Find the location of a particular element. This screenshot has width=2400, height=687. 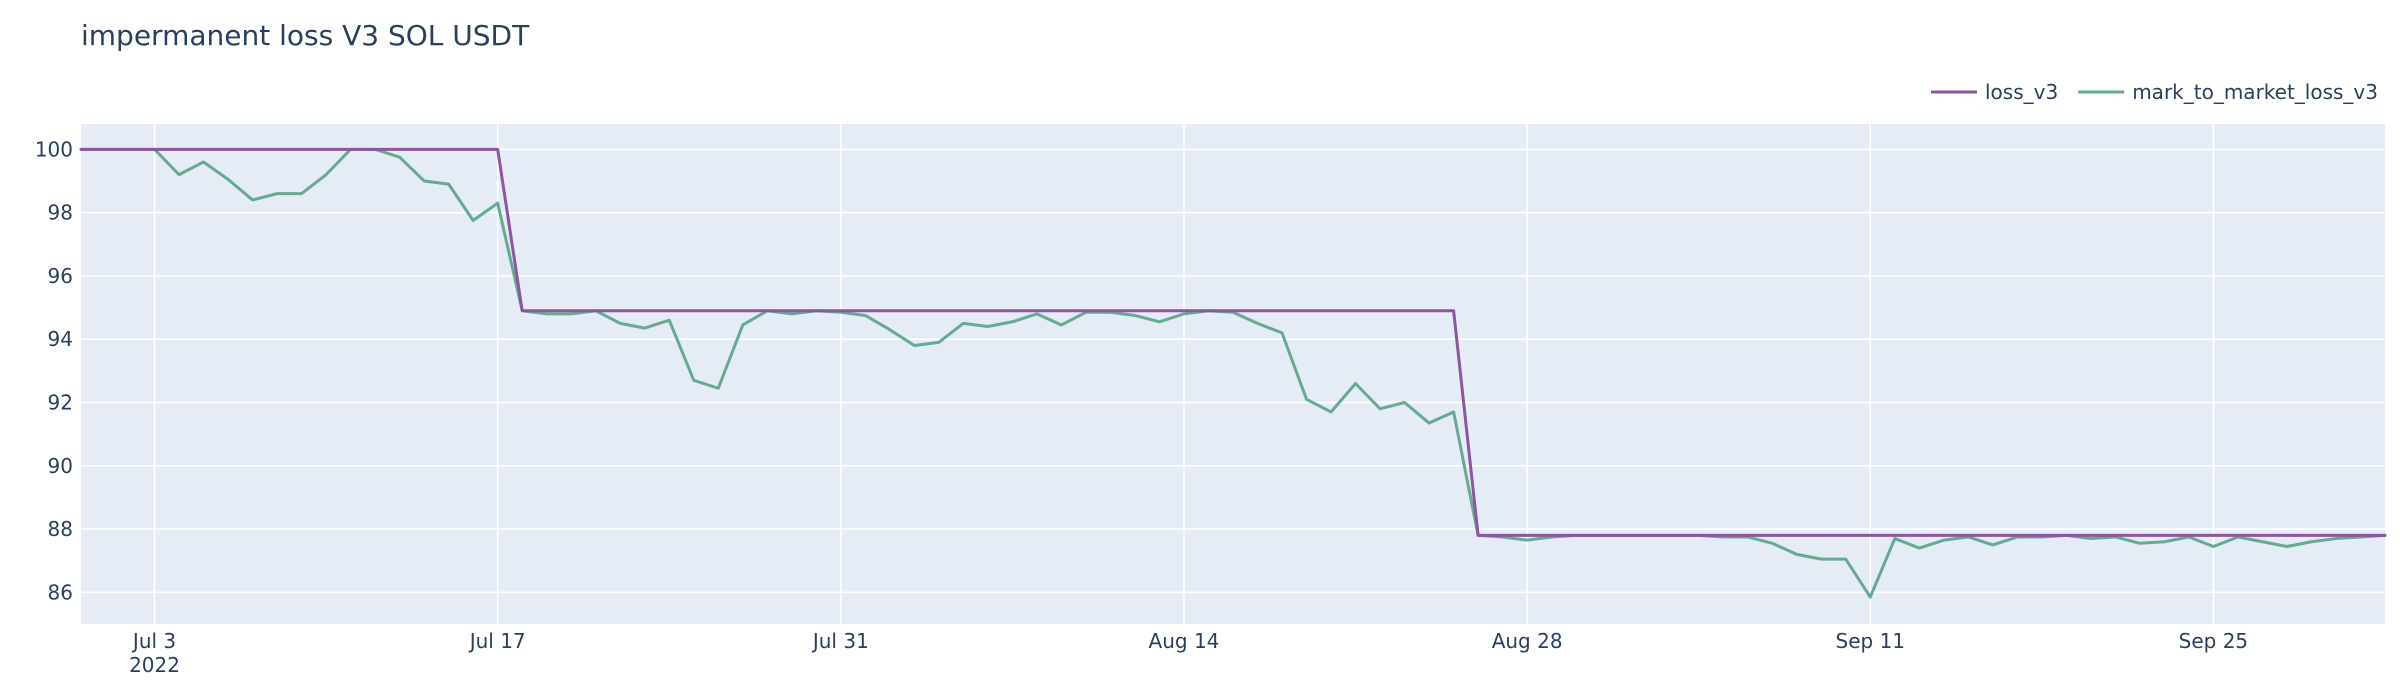

x-tick-label: Jul 31 is located at coordinates (840, 641).